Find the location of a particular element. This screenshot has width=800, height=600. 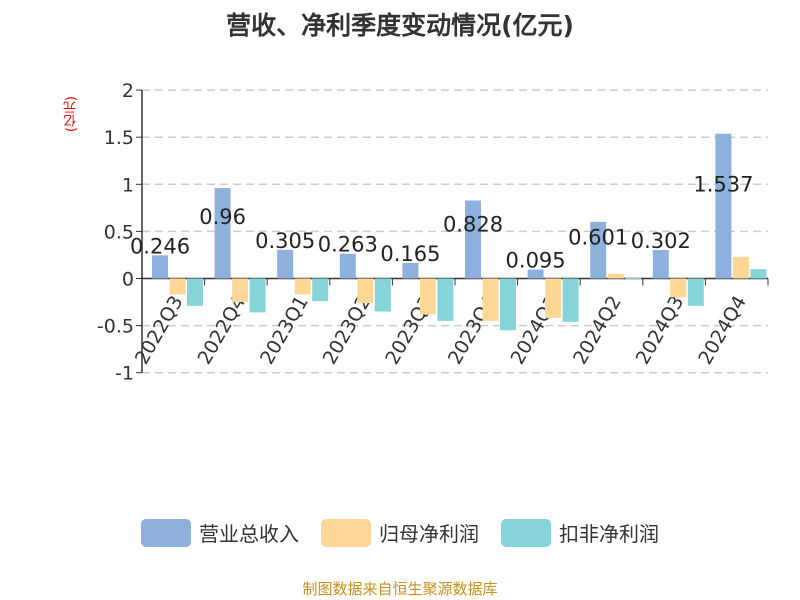

source-note: 制图数据来自恒生聚源数据库 is located at coordinates (400, 589).